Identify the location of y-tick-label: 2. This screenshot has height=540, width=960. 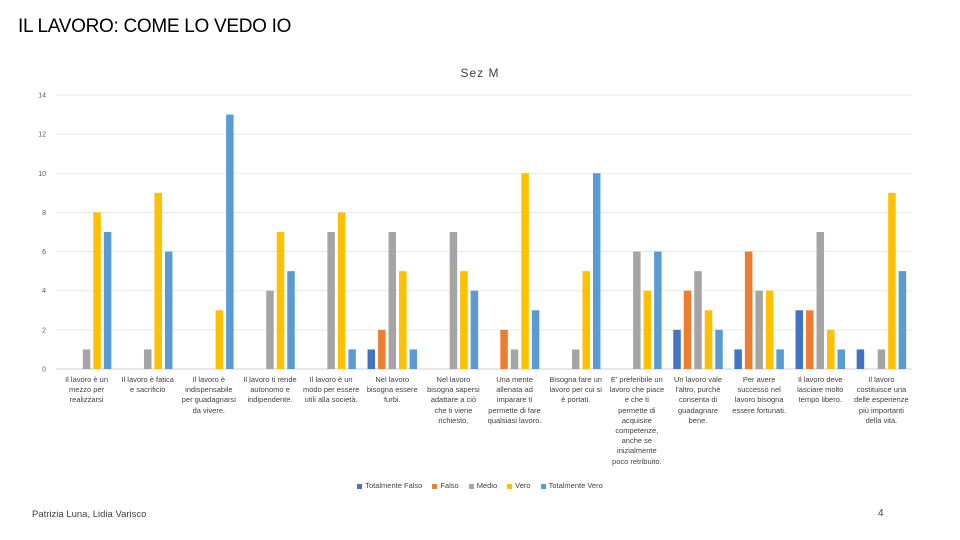
(44, 330).